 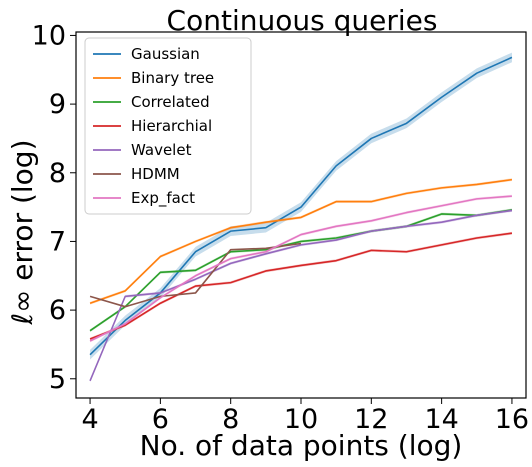 I want to click on y-tick-label: 9, so click(x=57, y=104).